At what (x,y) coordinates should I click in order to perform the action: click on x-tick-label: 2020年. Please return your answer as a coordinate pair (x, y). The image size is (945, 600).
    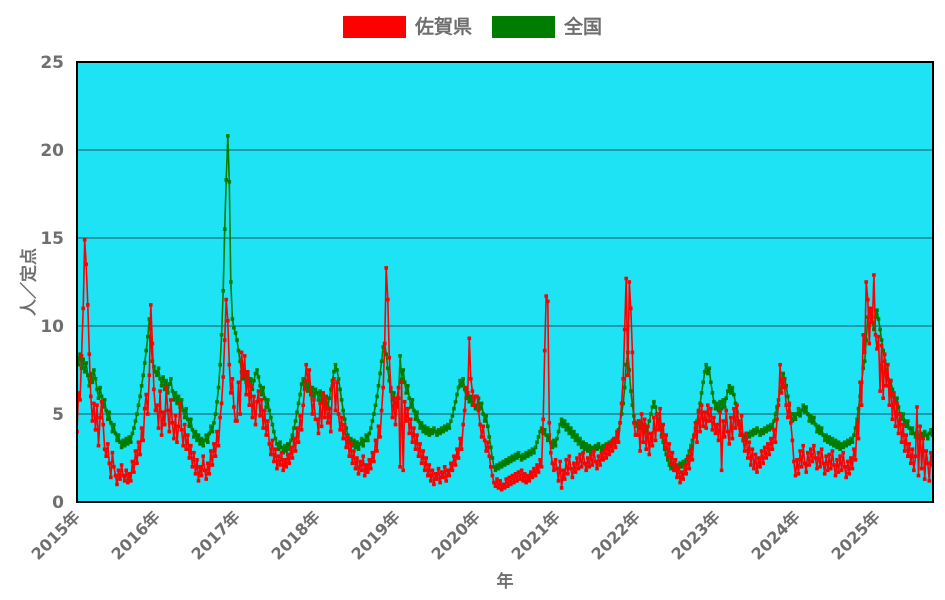
    Looking at the image, I should click on (456, 535).